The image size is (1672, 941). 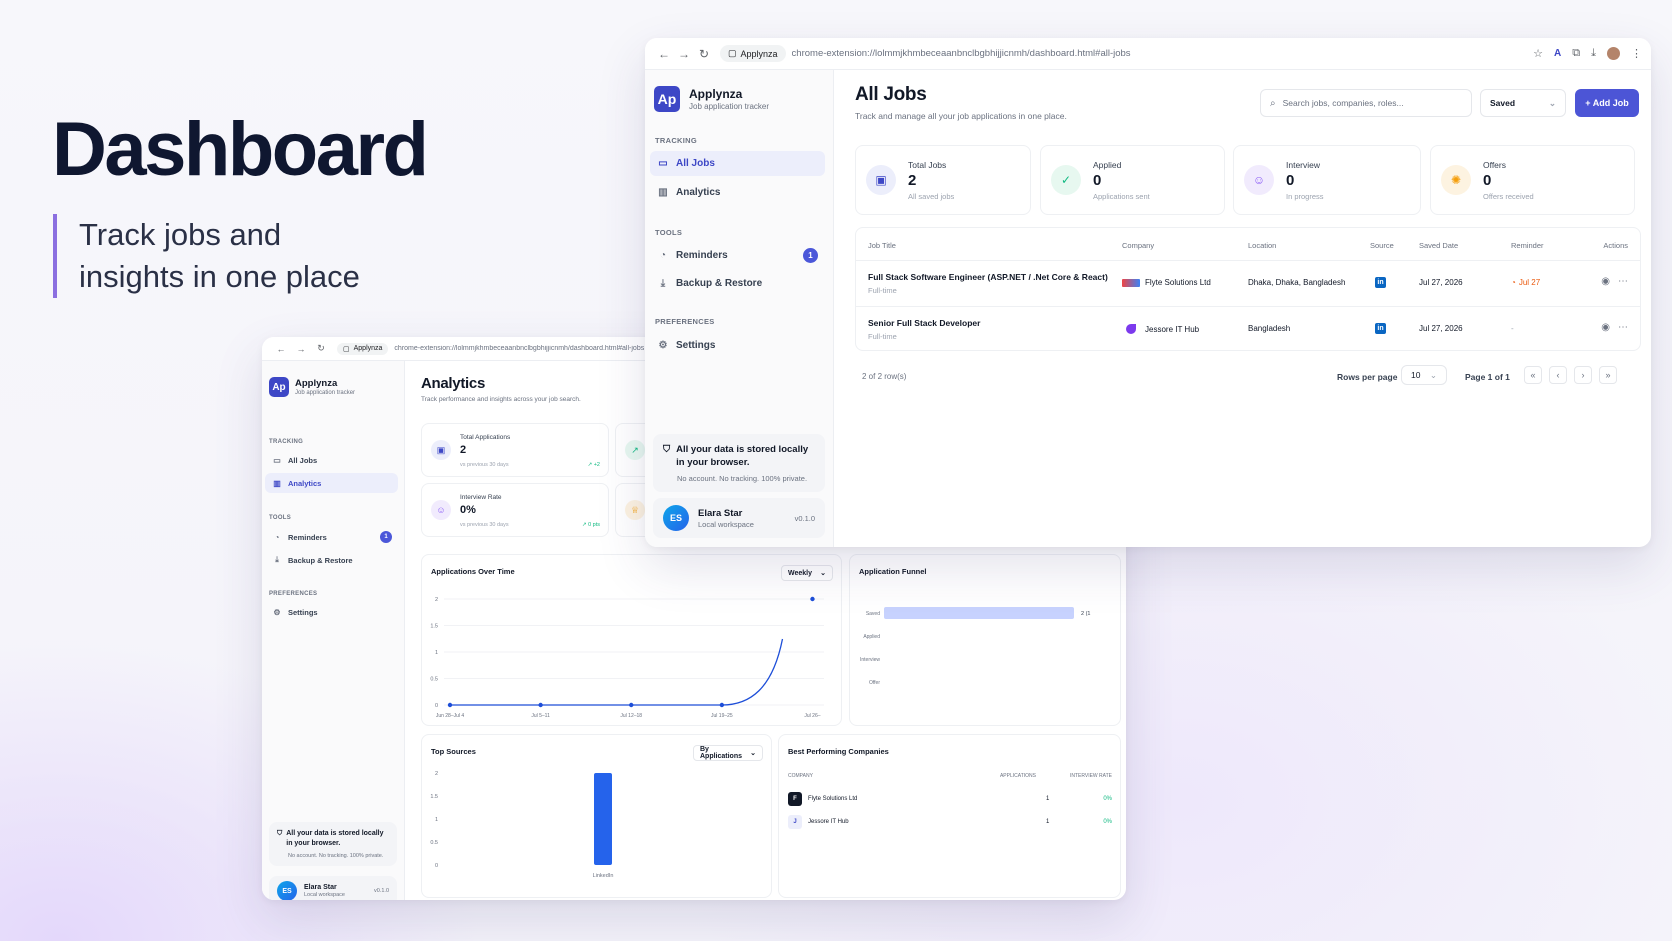 What do you see at coordinates (485, 437) in the screenshot?
I see `kpi-label: Total Applications` at bounding box center [485, 437].